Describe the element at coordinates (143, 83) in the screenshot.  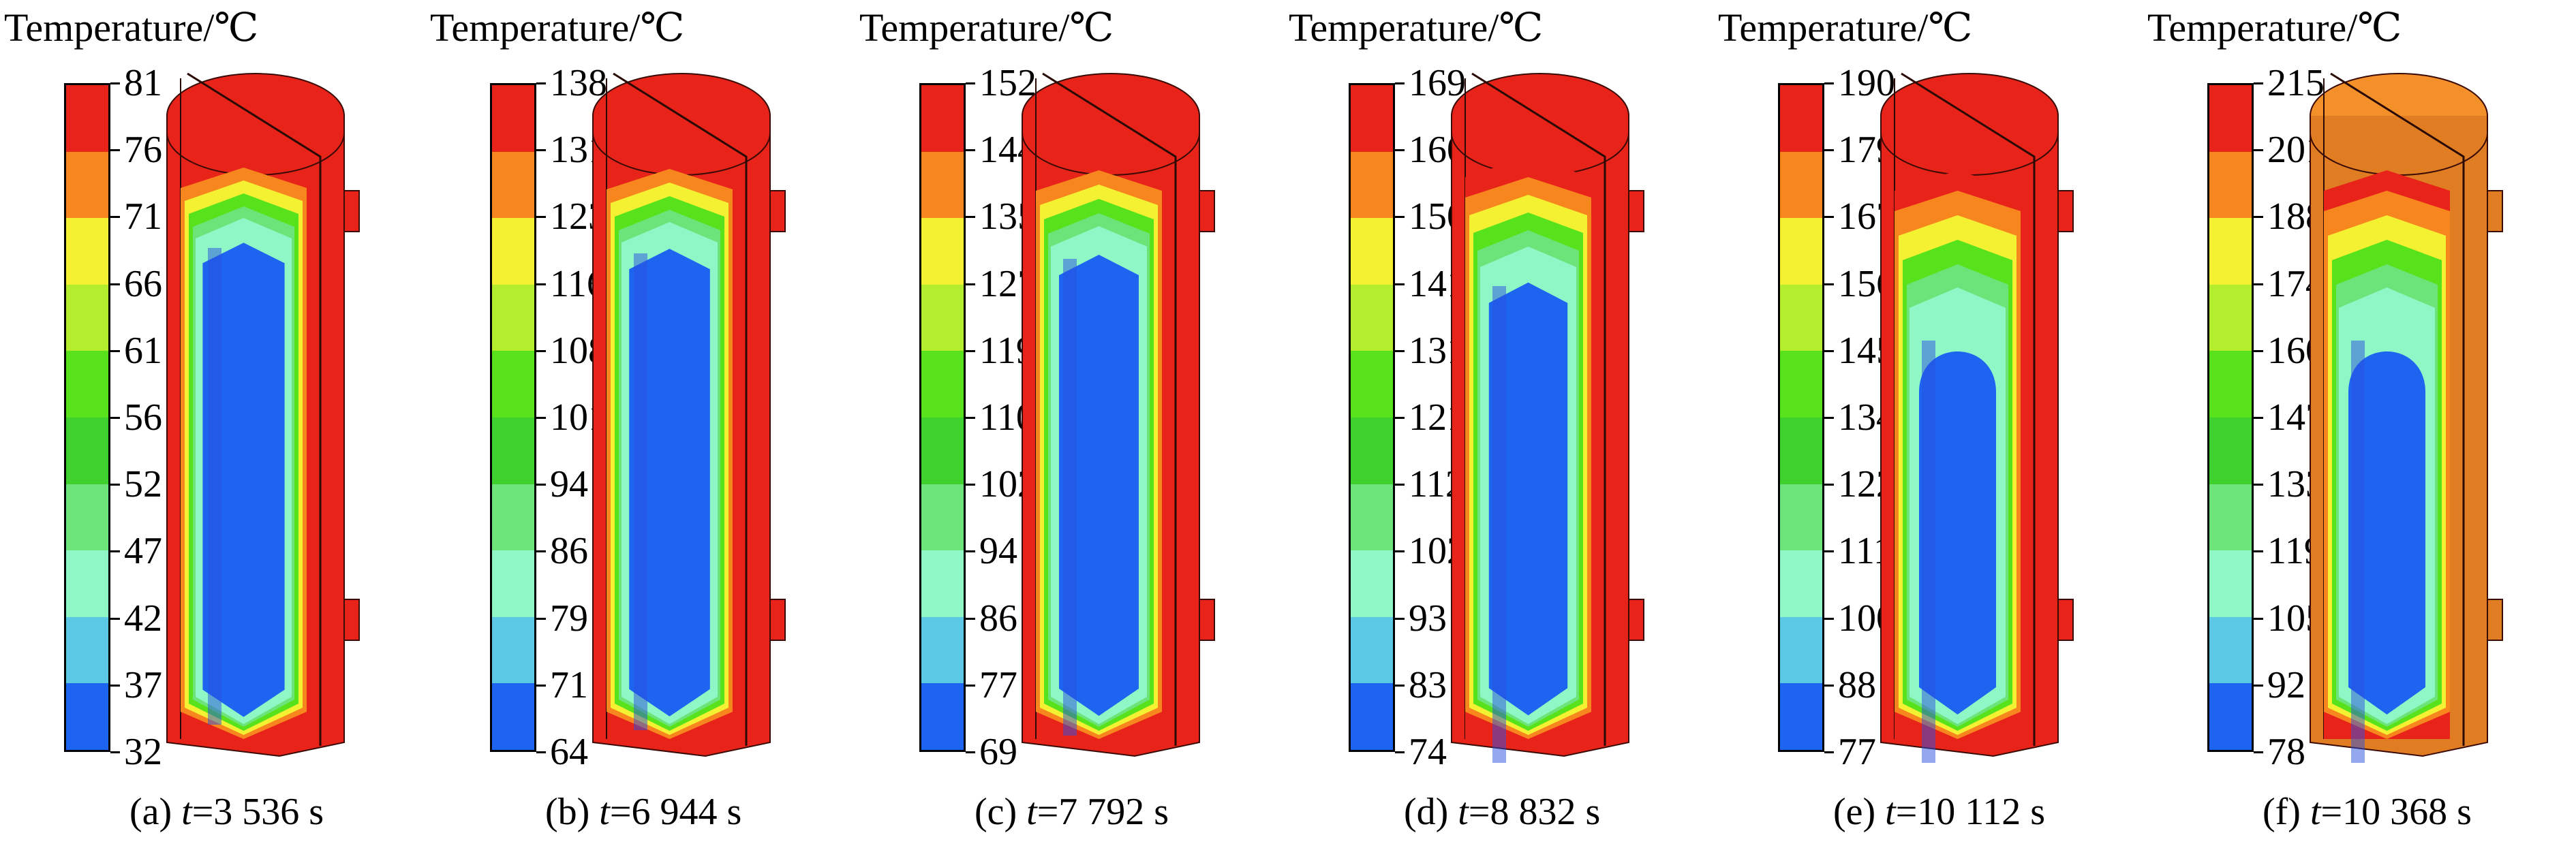
I see `colorbar-tick-label: 81` at that location.